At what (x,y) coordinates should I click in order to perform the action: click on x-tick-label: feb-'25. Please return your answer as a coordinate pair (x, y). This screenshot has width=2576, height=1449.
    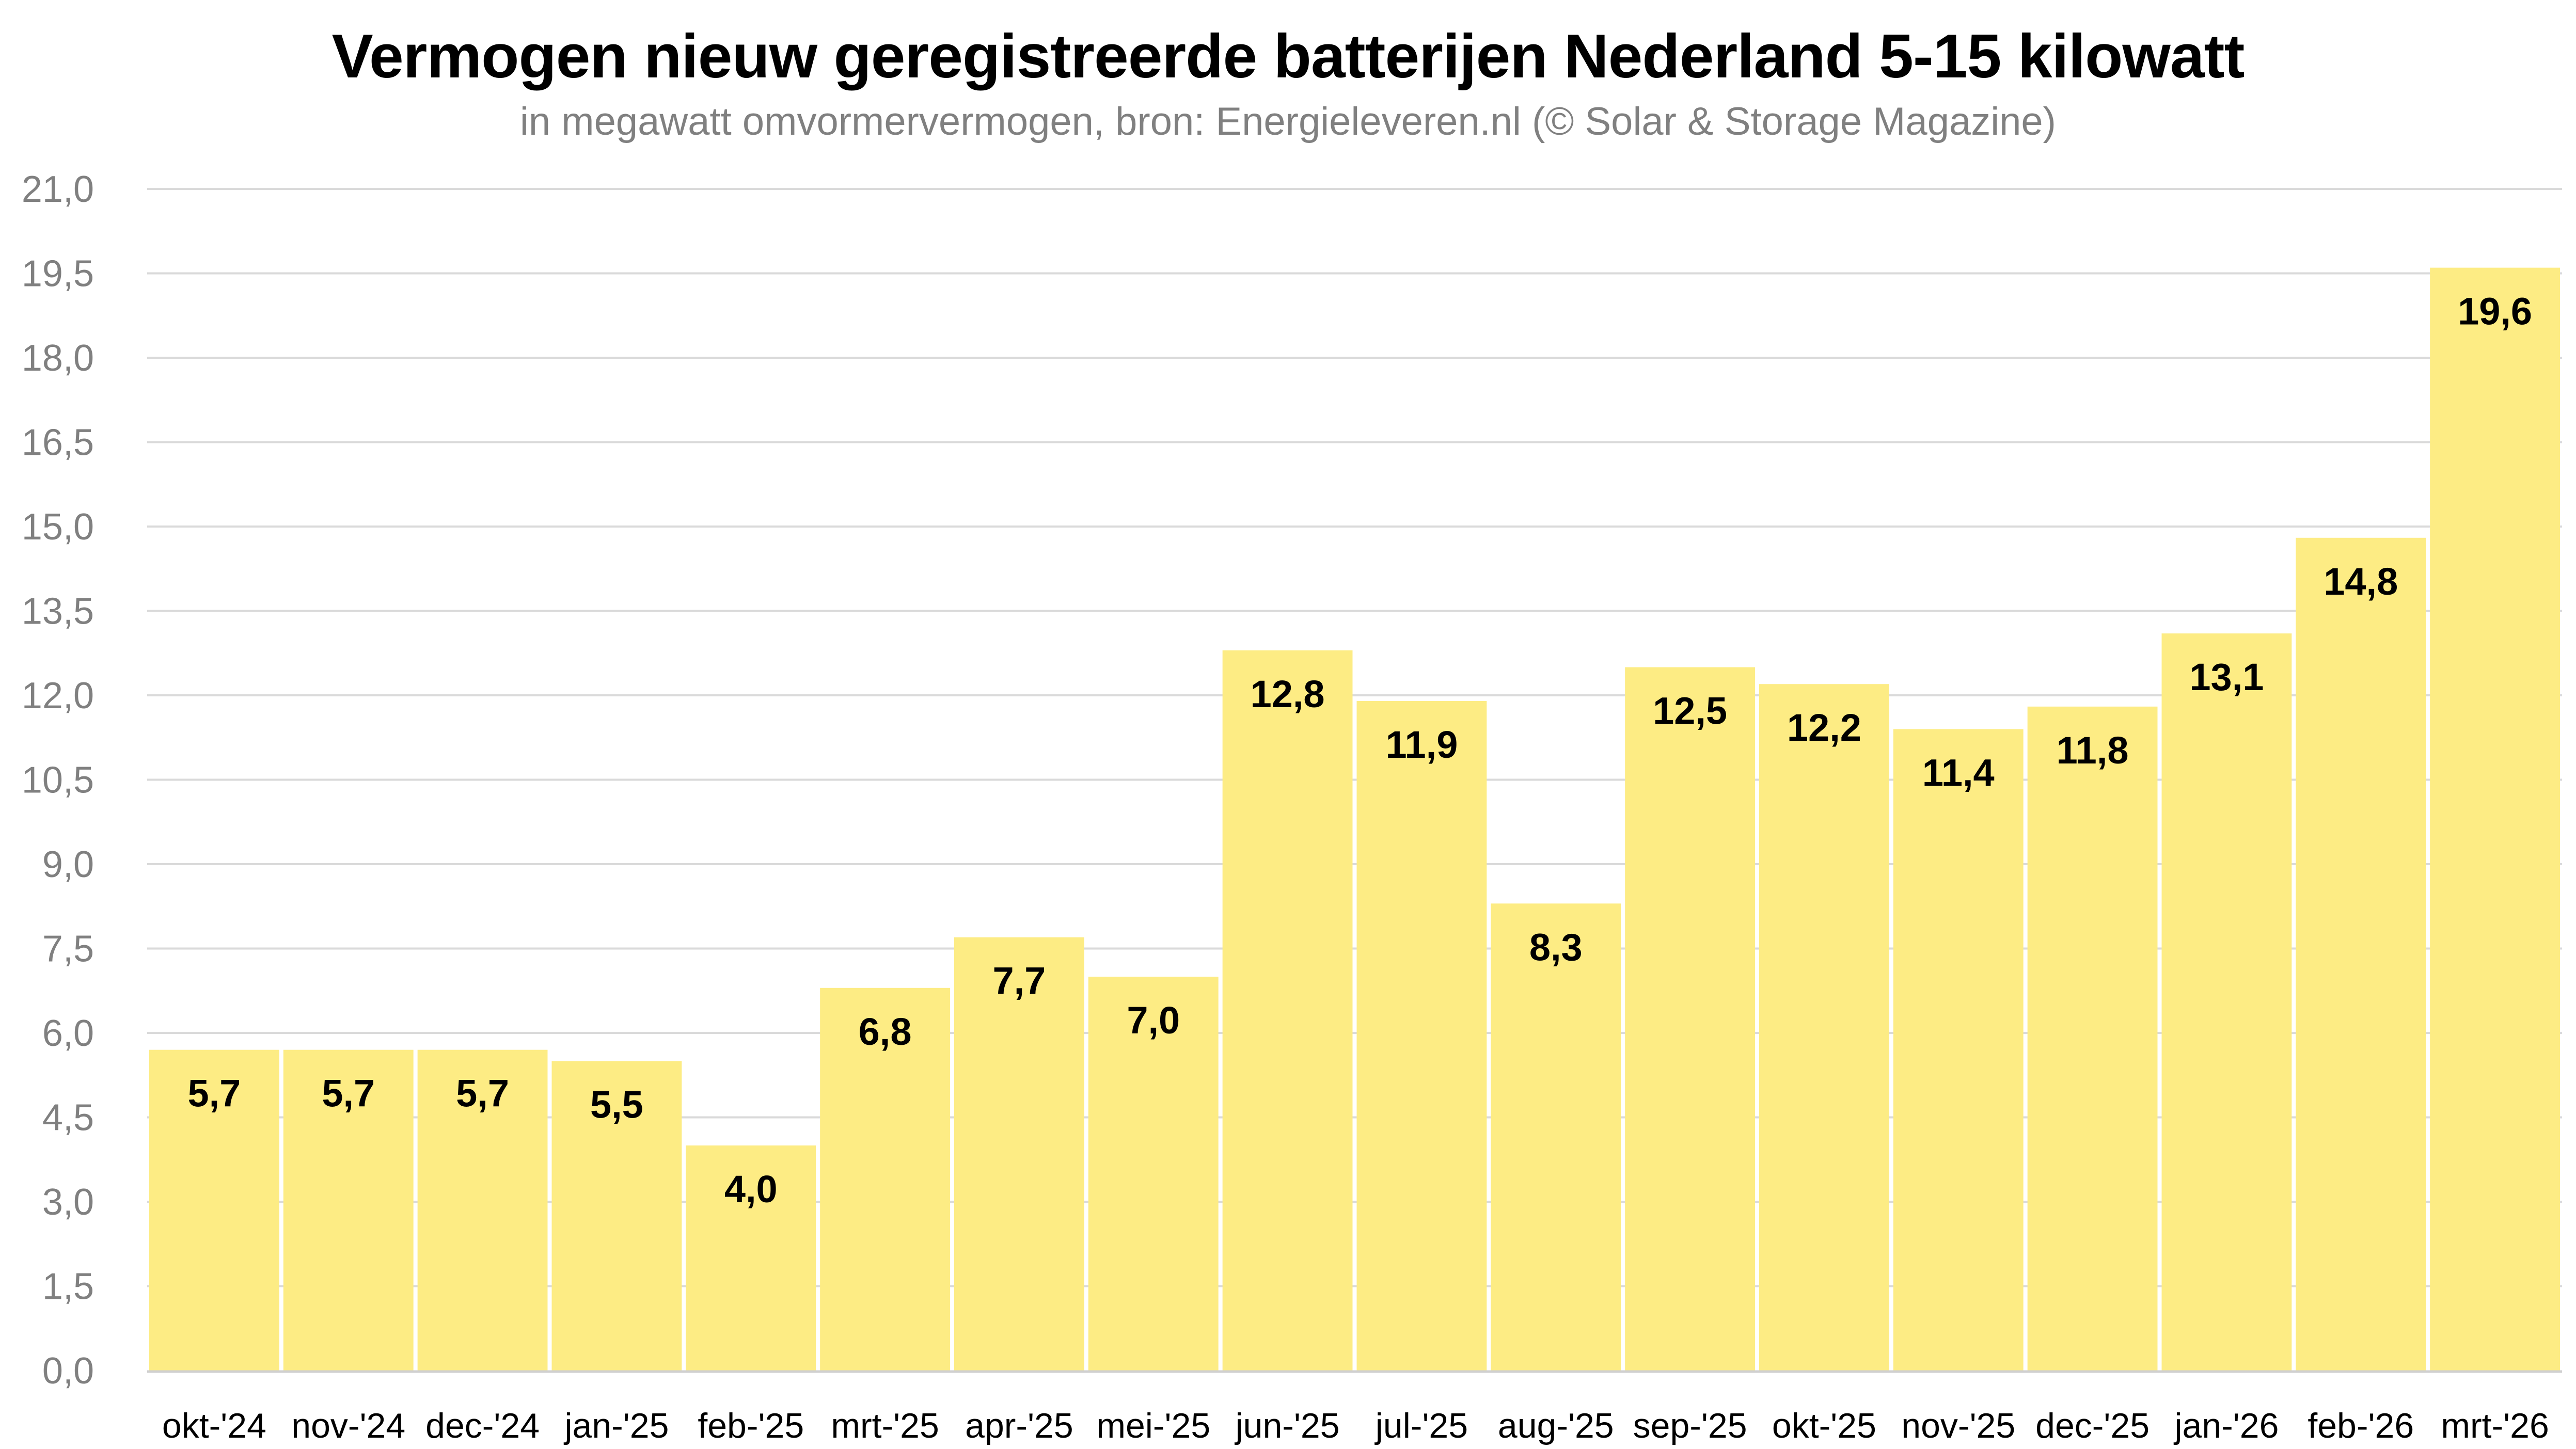
    Looking at the image, I should click on (751, 1426).